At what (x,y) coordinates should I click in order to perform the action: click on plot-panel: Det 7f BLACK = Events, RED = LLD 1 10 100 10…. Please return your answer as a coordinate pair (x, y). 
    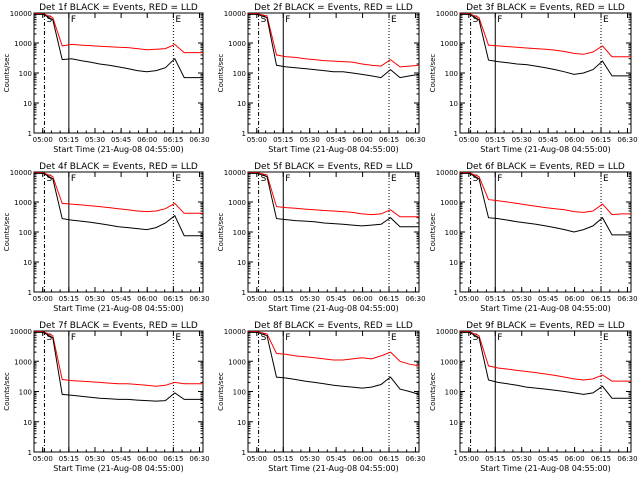
    Looking at the image, I should click on (106, 397).